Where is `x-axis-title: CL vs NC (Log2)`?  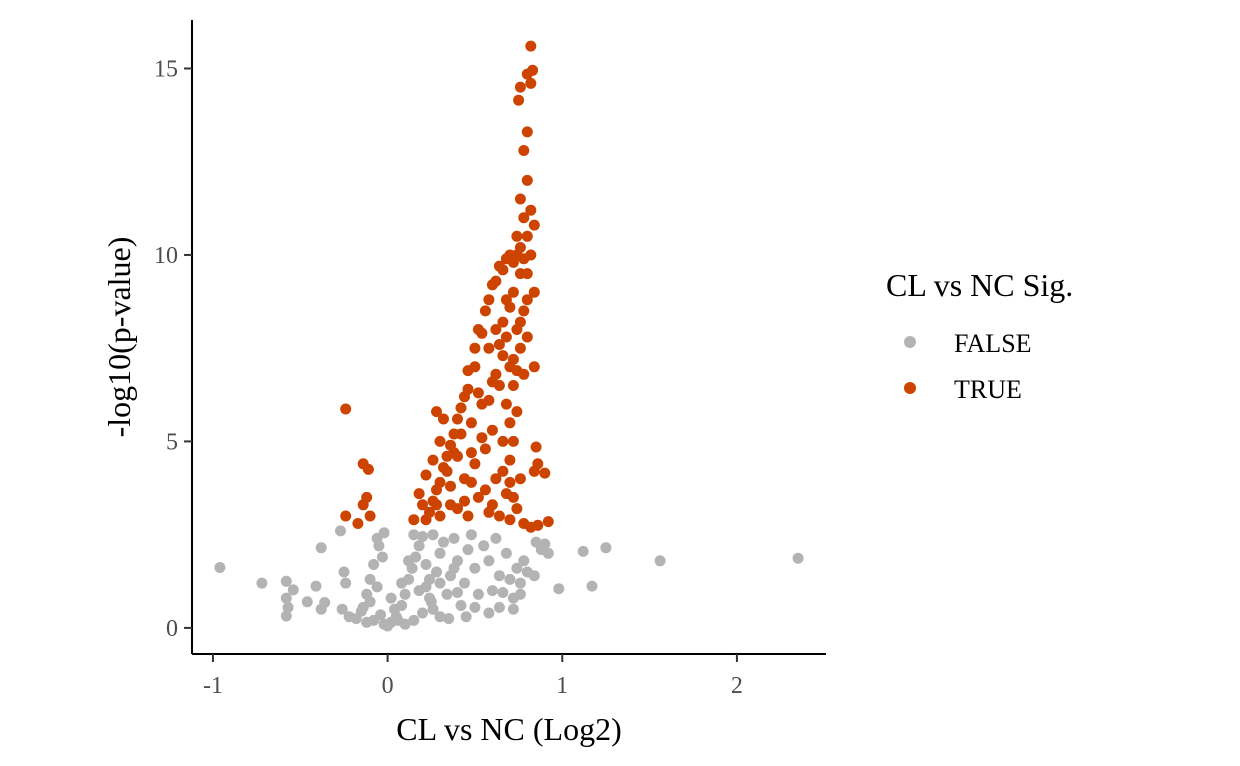
x-axis-title: CL vs NC (Log2) is located at coordinates (508, 729).